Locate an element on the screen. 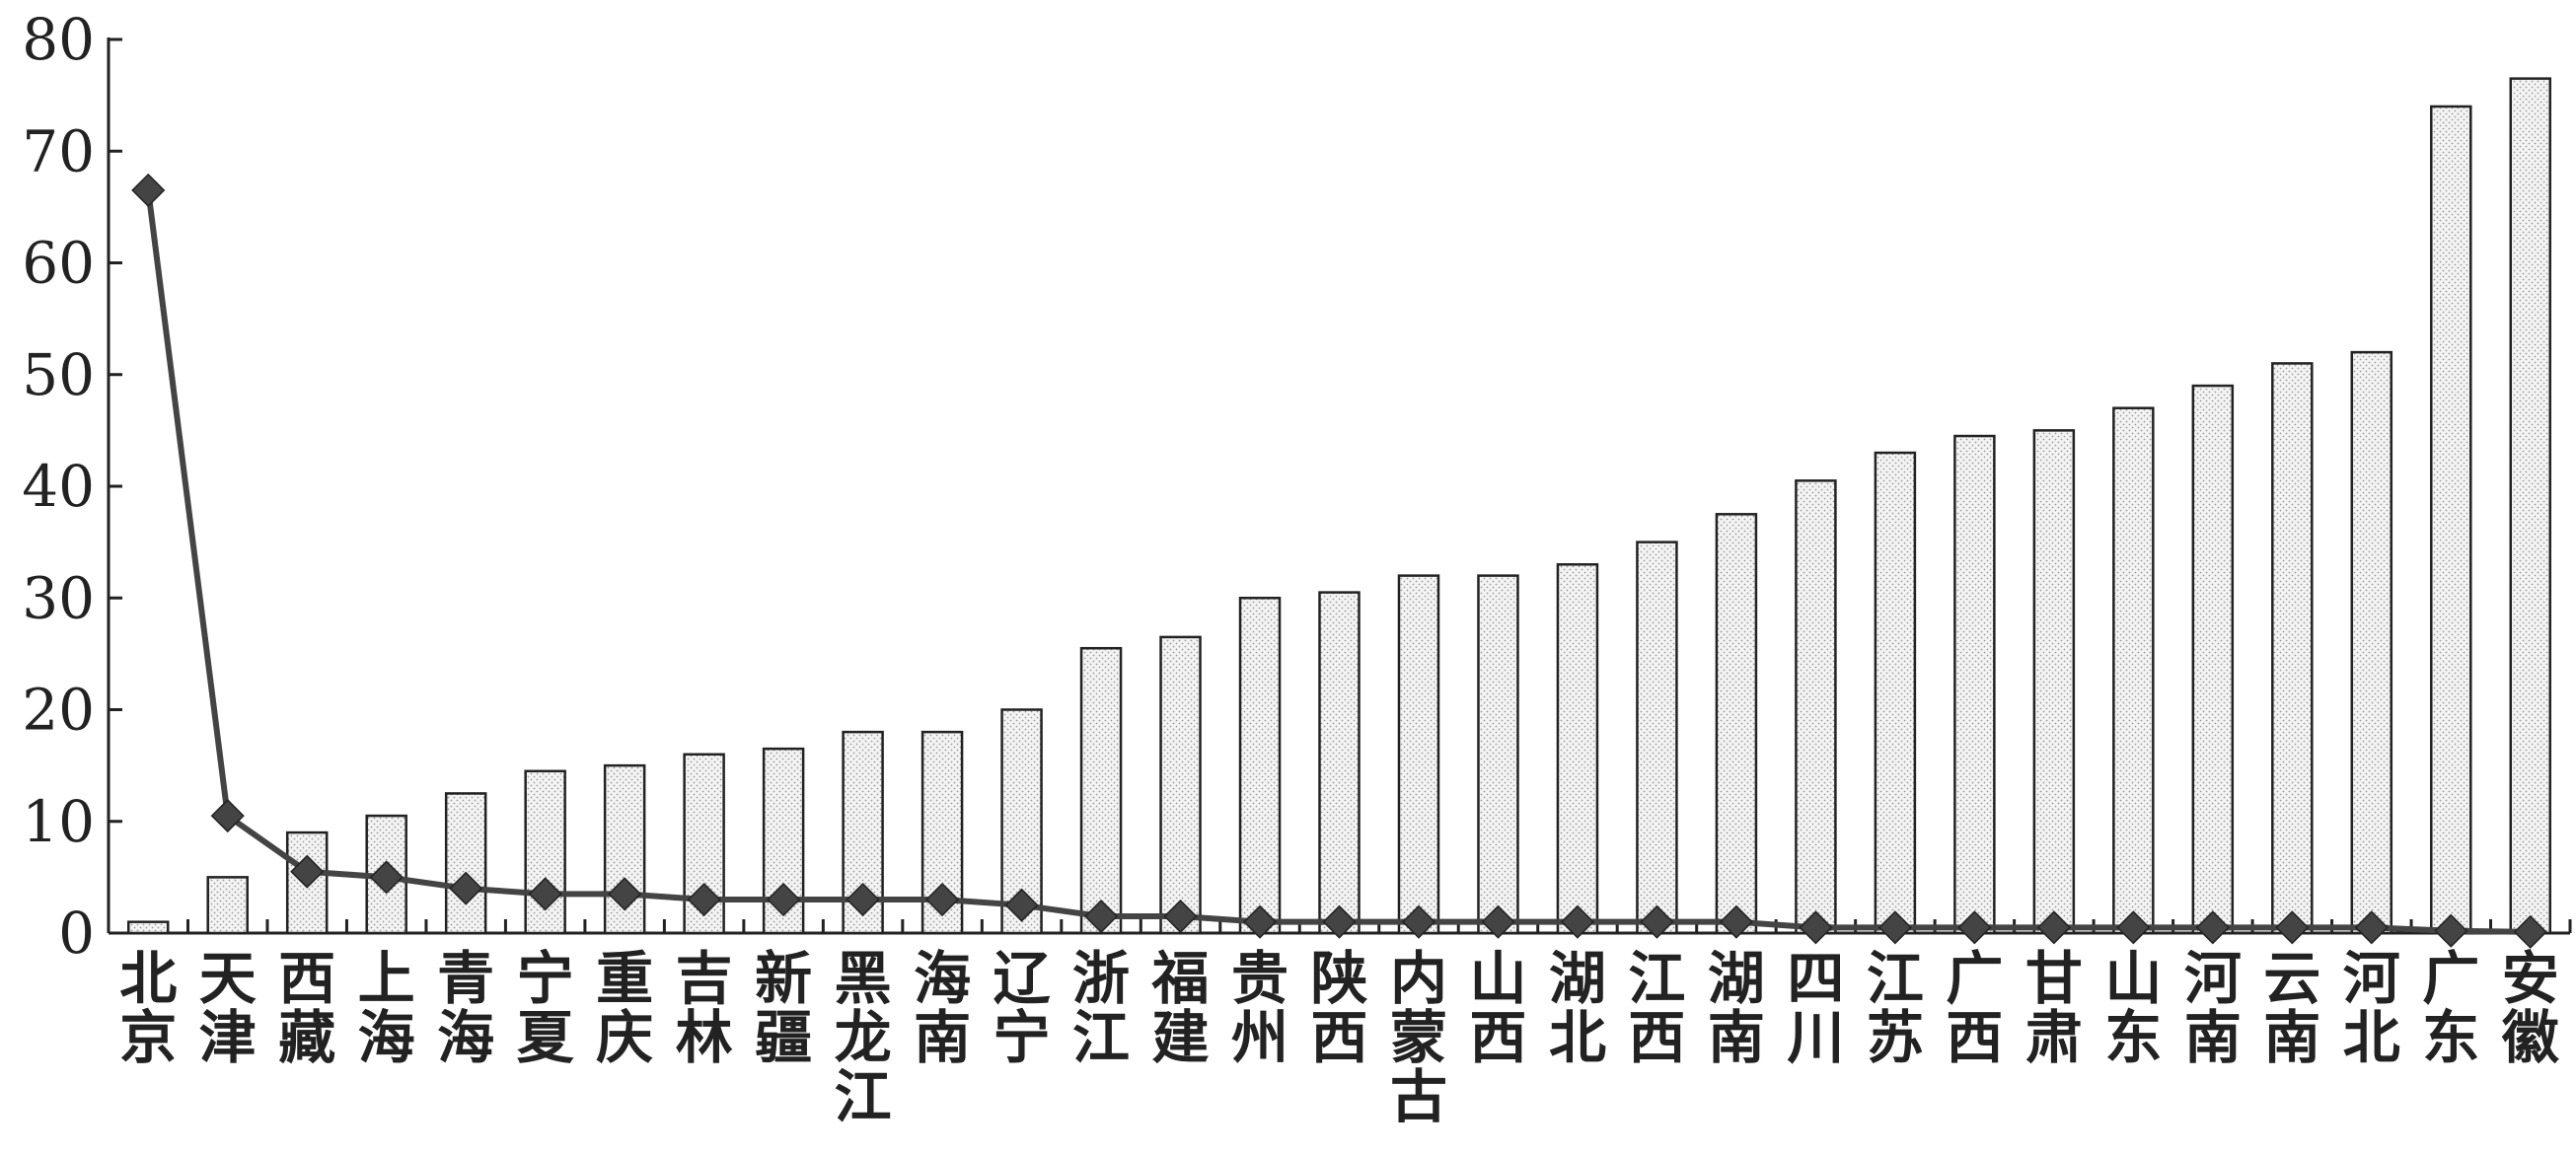  x-tick-label: 河南 is located at coordinates (2213, 1008).